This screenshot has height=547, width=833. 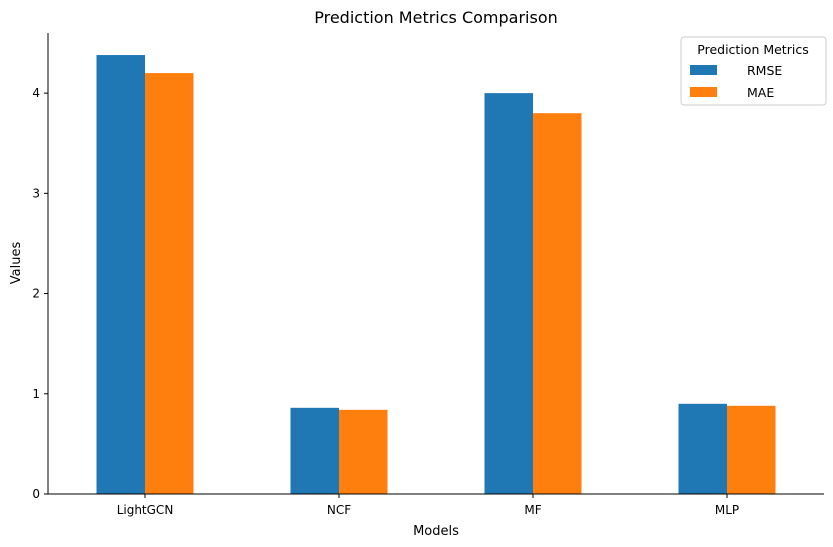 I want to click on x-tick-label: MLP, so click(x=727, y=510).